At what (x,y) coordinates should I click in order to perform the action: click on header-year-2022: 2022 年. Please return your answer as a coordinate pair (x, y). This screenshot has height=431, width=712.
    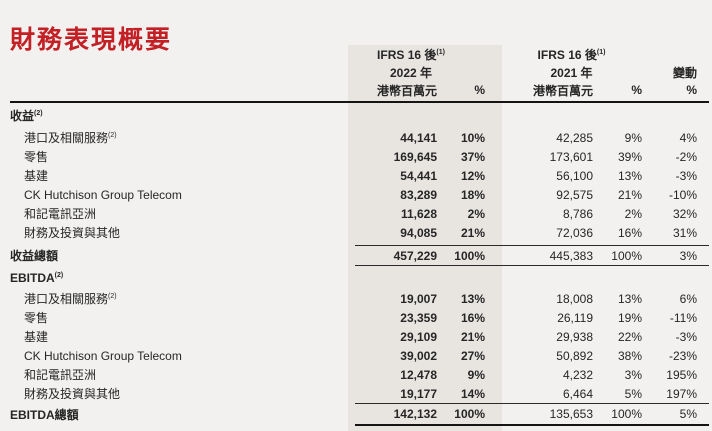
    Looking at the image, I should click on (411, 72).